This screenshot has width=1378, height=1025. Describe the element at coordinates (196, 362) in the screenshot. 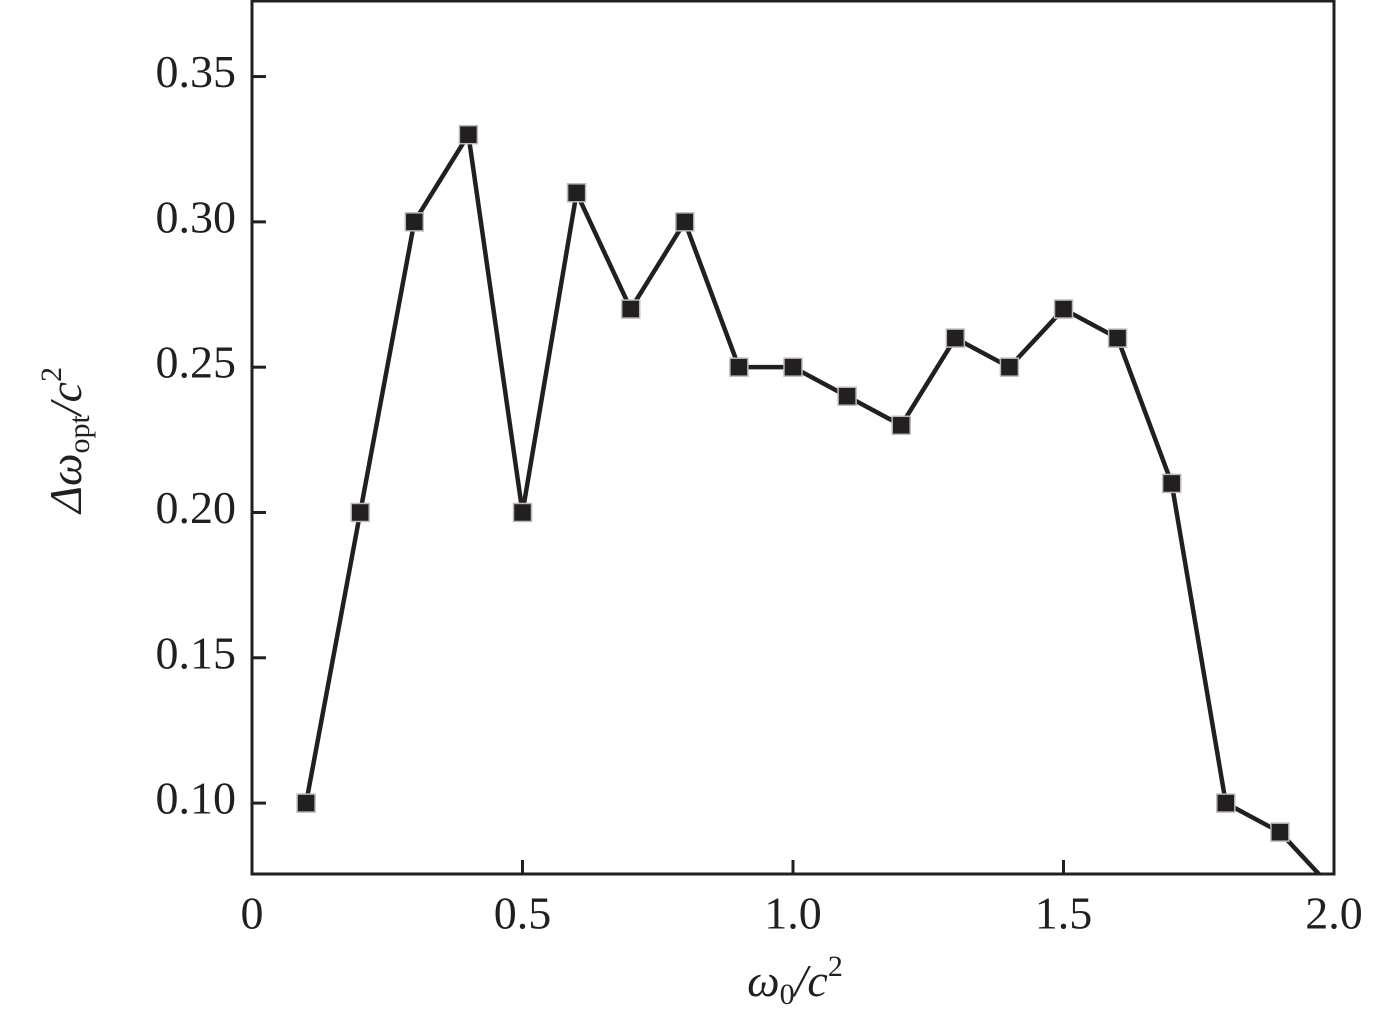

I see `y-tick-label: 0.25` at that location.